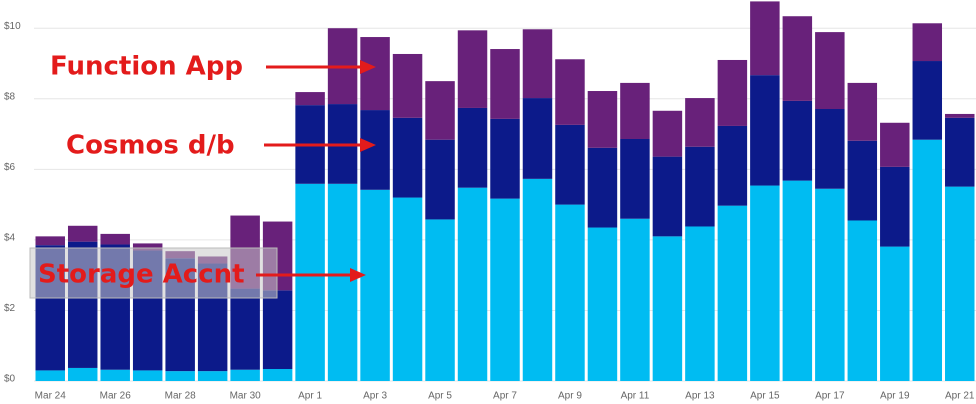 Image resolution: width=976 pixels, height=404 pixels. What do you see at coordinates (570, 396) in the screenshot?
I see `x-tick-label: Apr 9` at bounding box center [570, 396].